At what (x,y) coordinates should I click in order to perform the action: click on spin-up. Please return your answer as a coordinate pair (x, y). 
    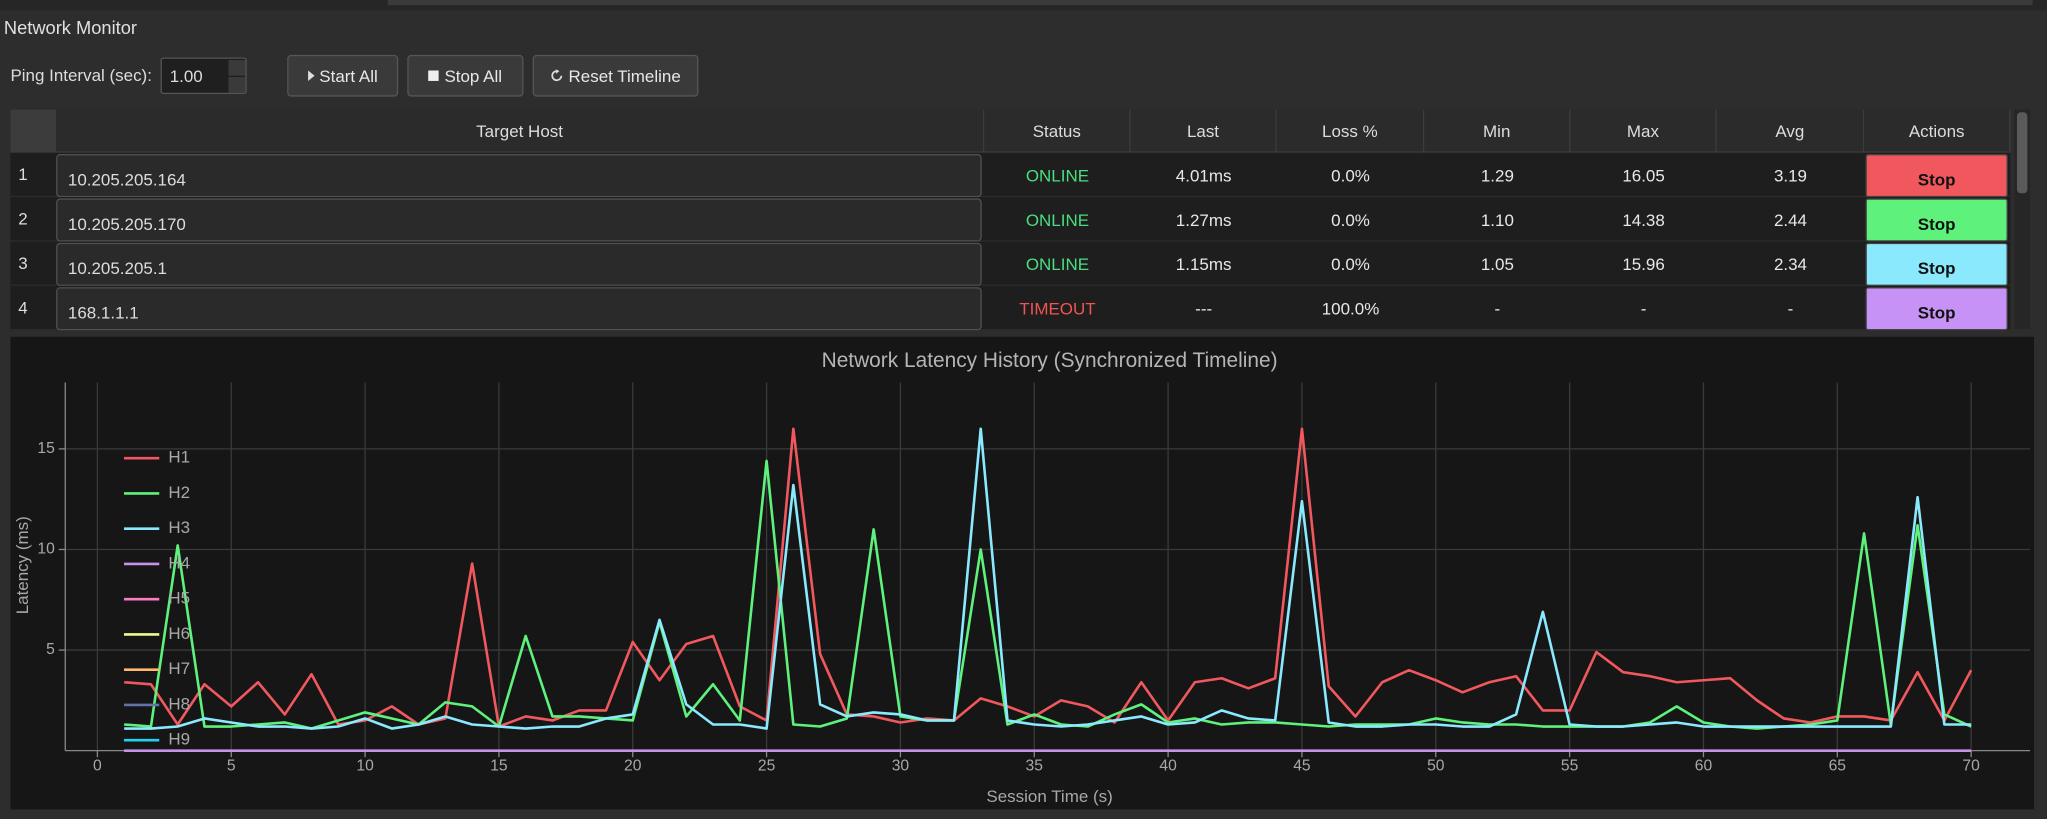
    Looking at the image, I should click on (237, 68).